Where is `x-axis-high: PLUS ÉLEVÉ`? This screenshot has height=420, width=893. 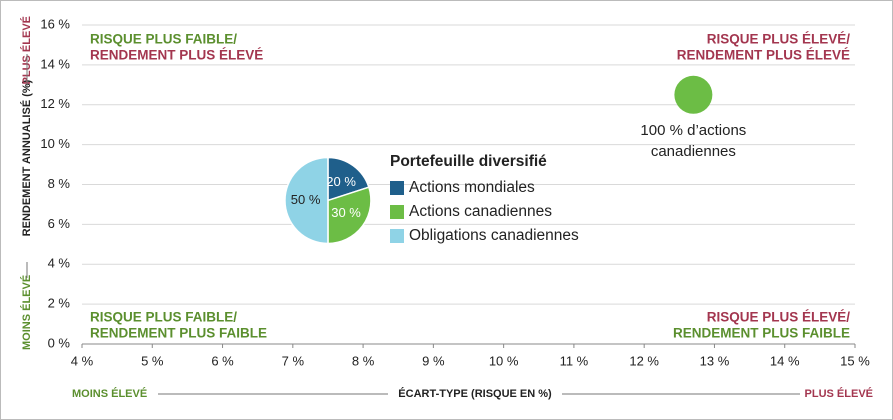
x-axis-high: PLUS ÉLEVÉ is located at coordinates (839, 393).